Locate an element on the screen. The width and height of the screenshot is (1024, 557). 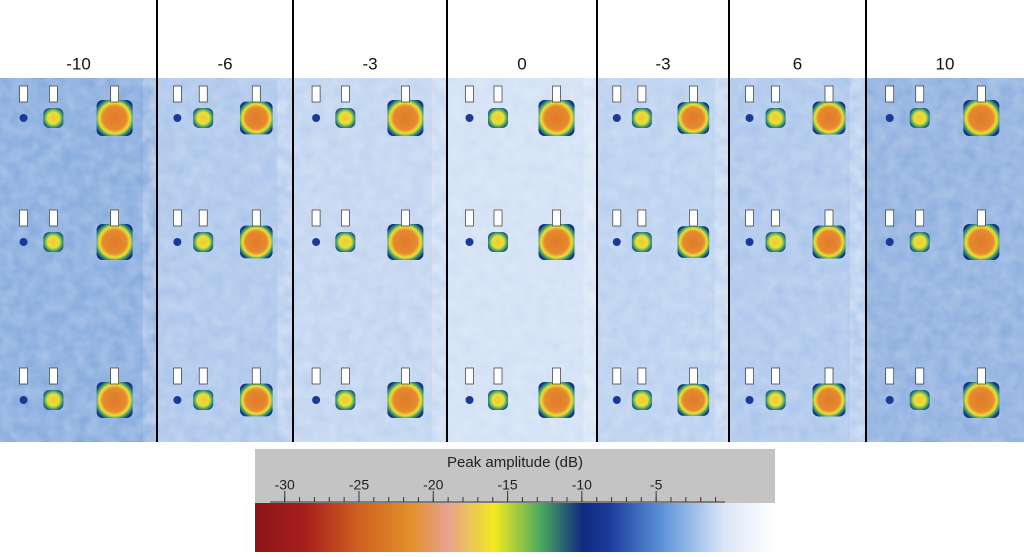
panel-label: -10 is located at coordinates (78, 63).